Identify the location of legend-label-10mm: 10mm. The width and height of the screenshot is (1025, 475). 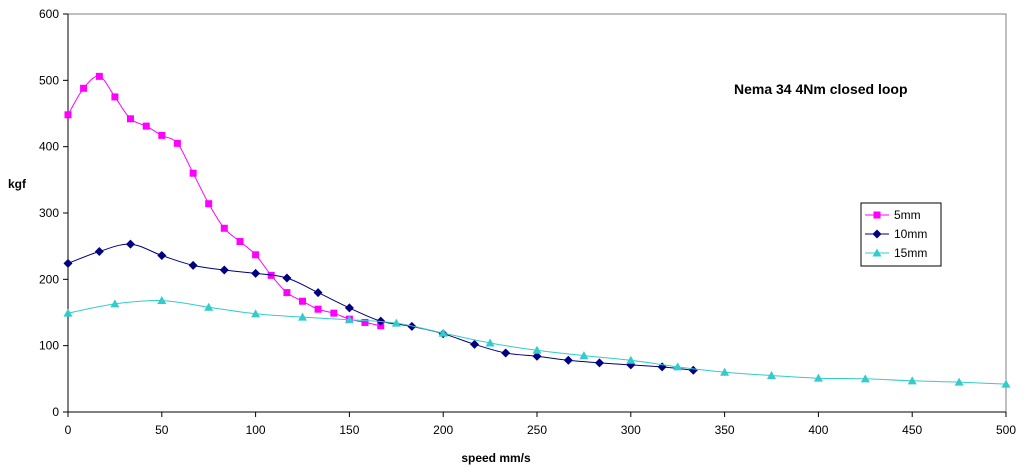
(910, 234).